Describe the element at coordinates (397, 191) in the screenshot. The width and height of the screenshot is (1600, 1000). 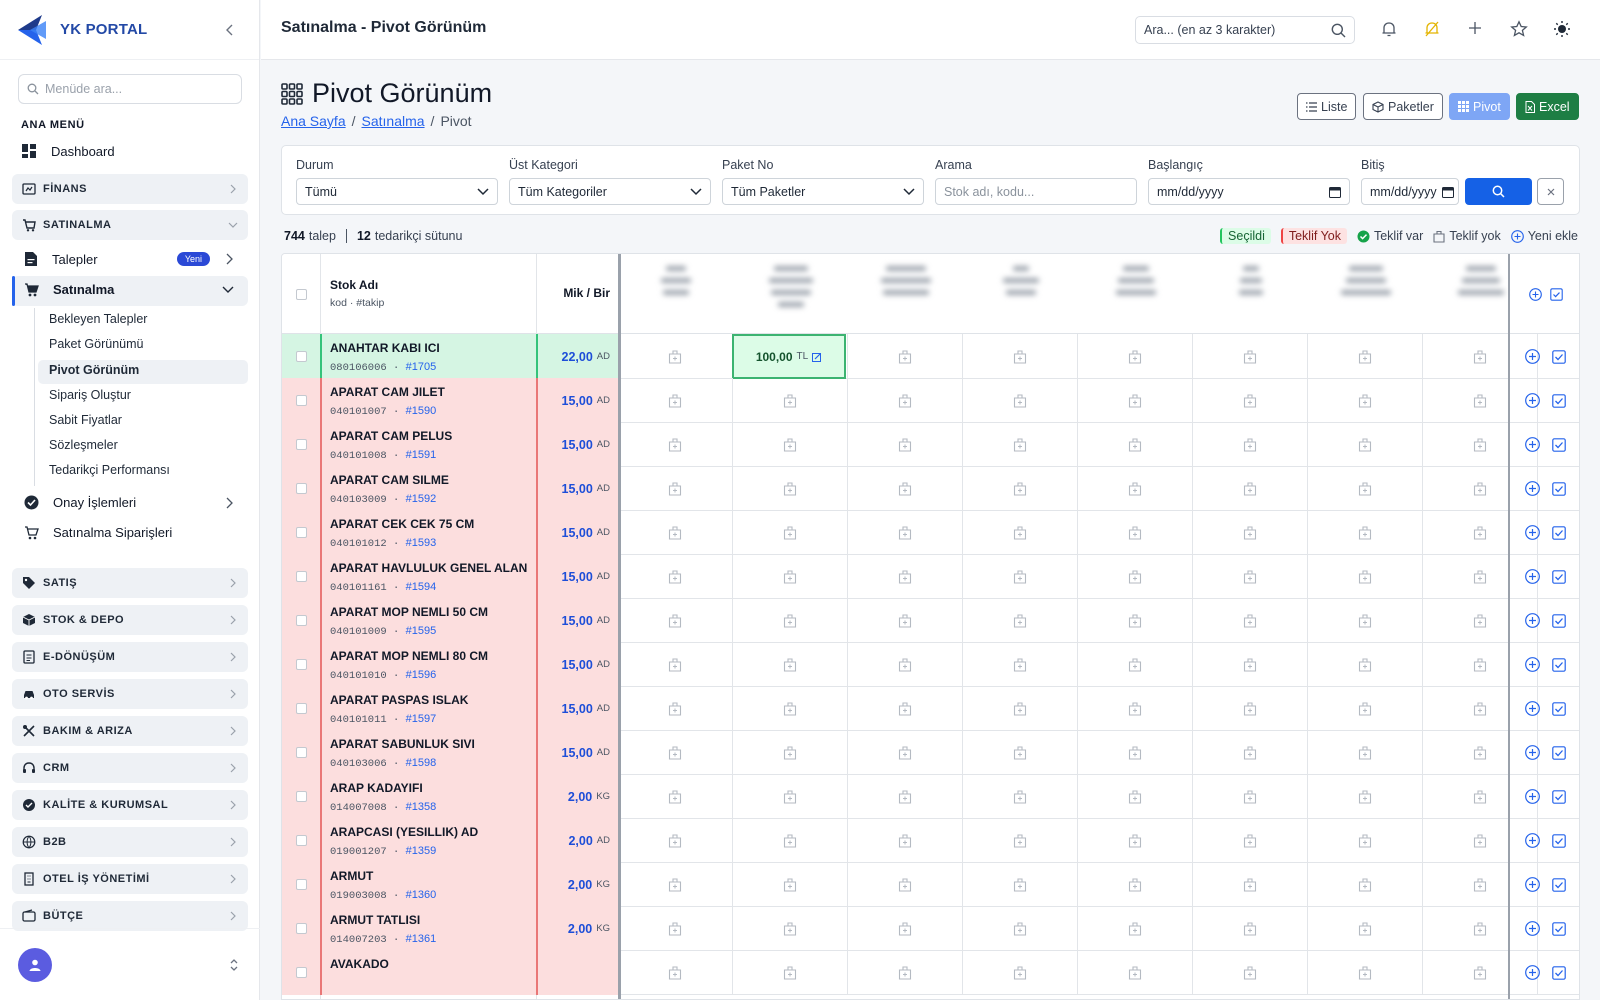
I see `status-select: Tümü` at that location.